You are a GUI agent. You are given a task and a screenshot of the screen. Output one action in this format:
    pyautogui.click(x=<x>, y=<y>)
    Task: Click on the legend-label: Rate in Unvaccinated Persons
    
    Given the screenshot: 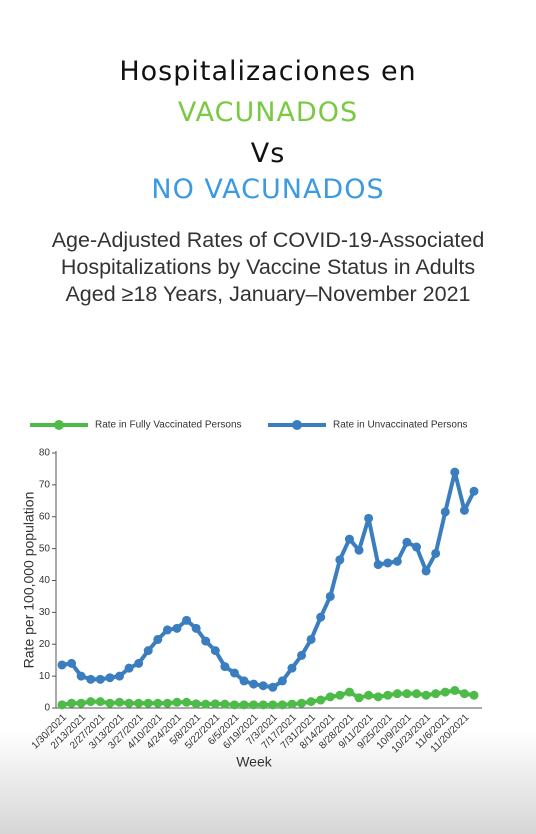 What is the action you would take?
    pyautogui.click(x=400, y=425)
    